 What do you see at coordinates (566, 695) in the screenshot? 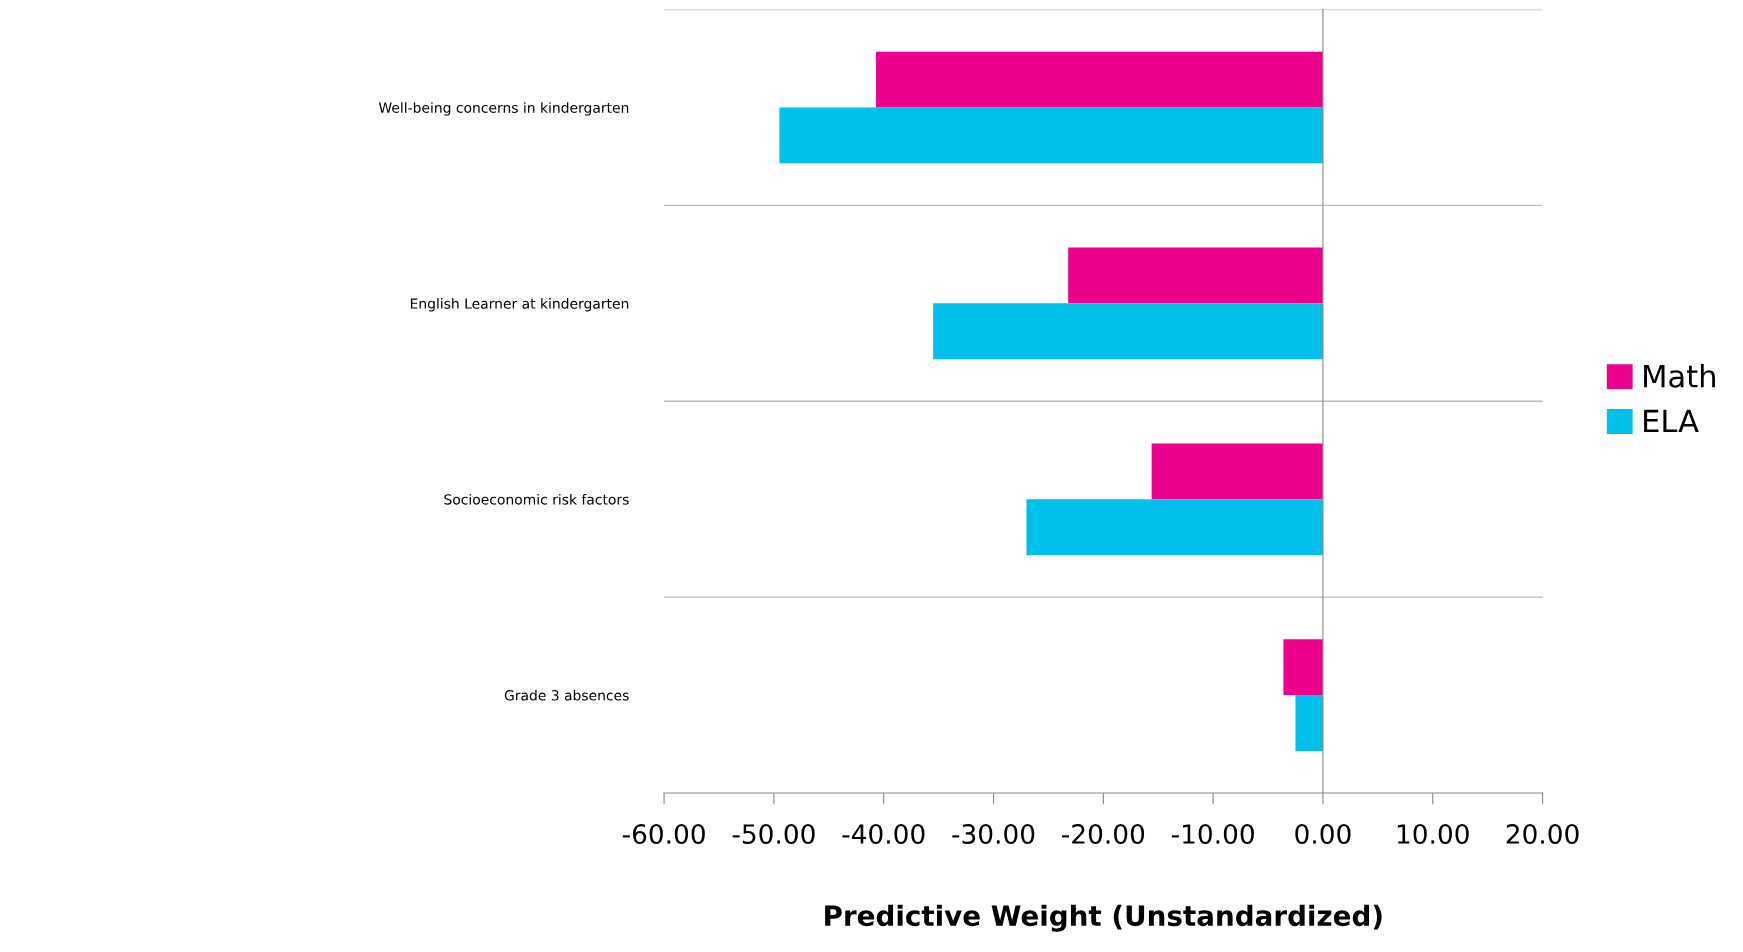
I see `y-tick-label: Grade 3 absences` at bounding box center [566, 695].